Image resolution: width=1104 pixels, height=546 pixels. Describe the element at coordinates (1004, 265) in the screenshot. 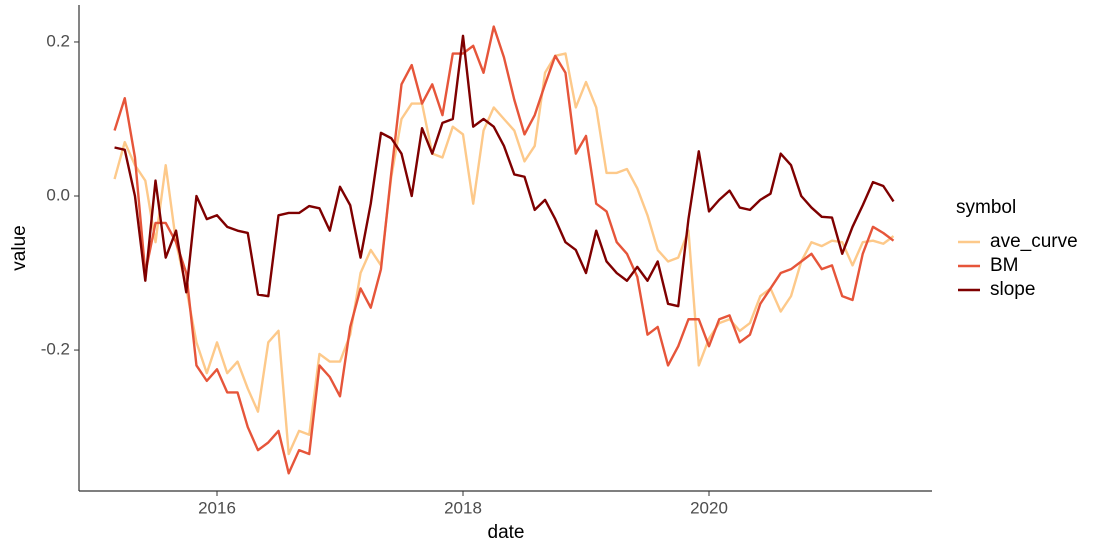

I see `legend-label: BM` at that location.